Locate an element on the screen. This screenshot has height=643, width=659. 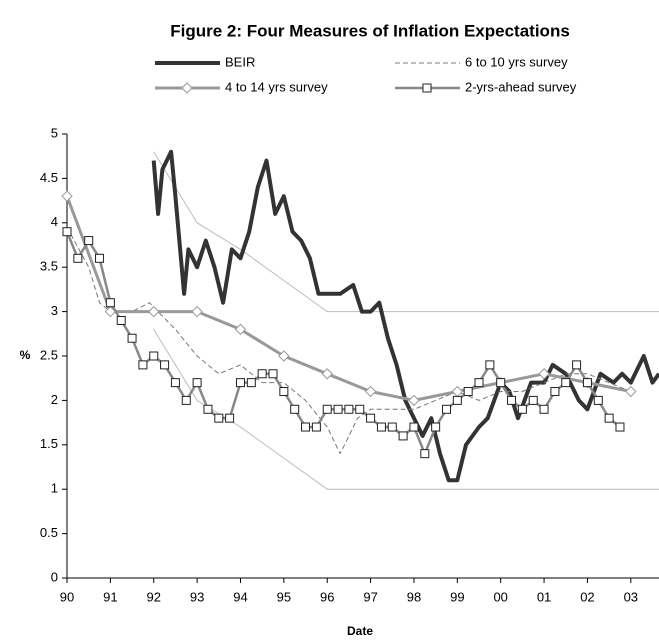
y-tick-label: 5 is located at coordinates (54, 132).